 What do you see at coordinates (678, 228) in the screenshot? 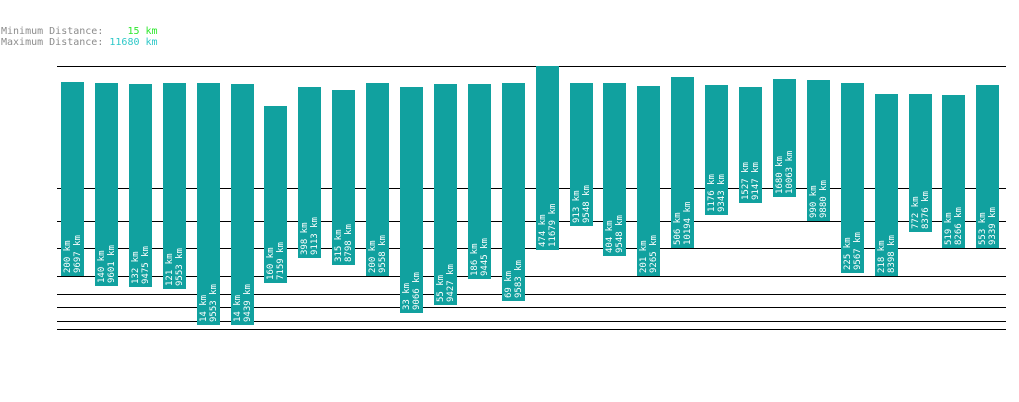
I see `bar-label-min: 506 km` at bounding box center [678, 228].